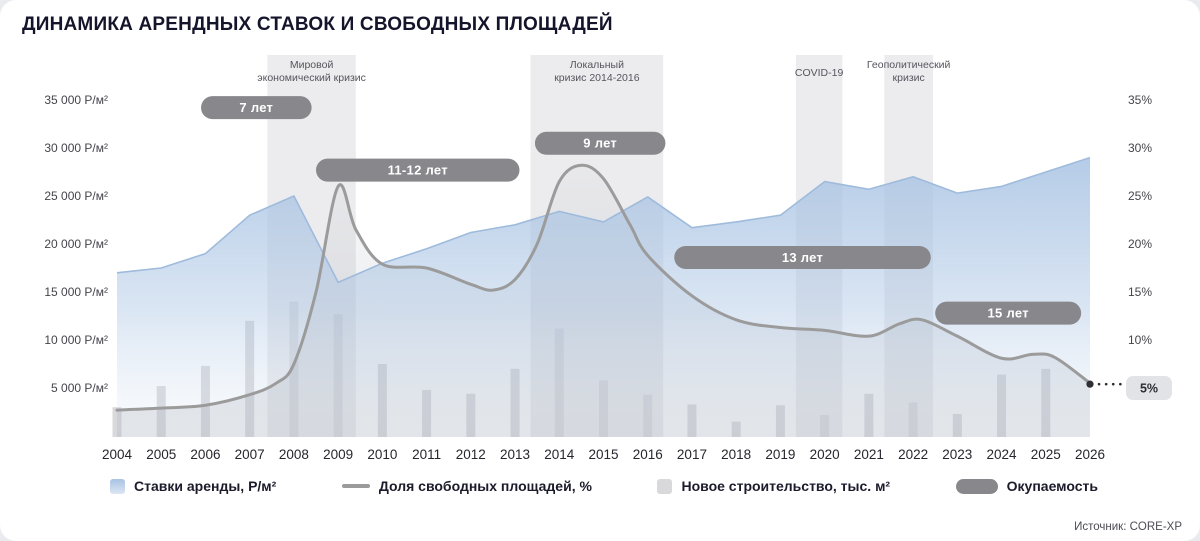 This screenshot has height=541, width=1200. What do you see at coordinates (1140, 292) in the screenshot?
I see `right-axis-tick: 15%` at bounding box center [1140, 292].